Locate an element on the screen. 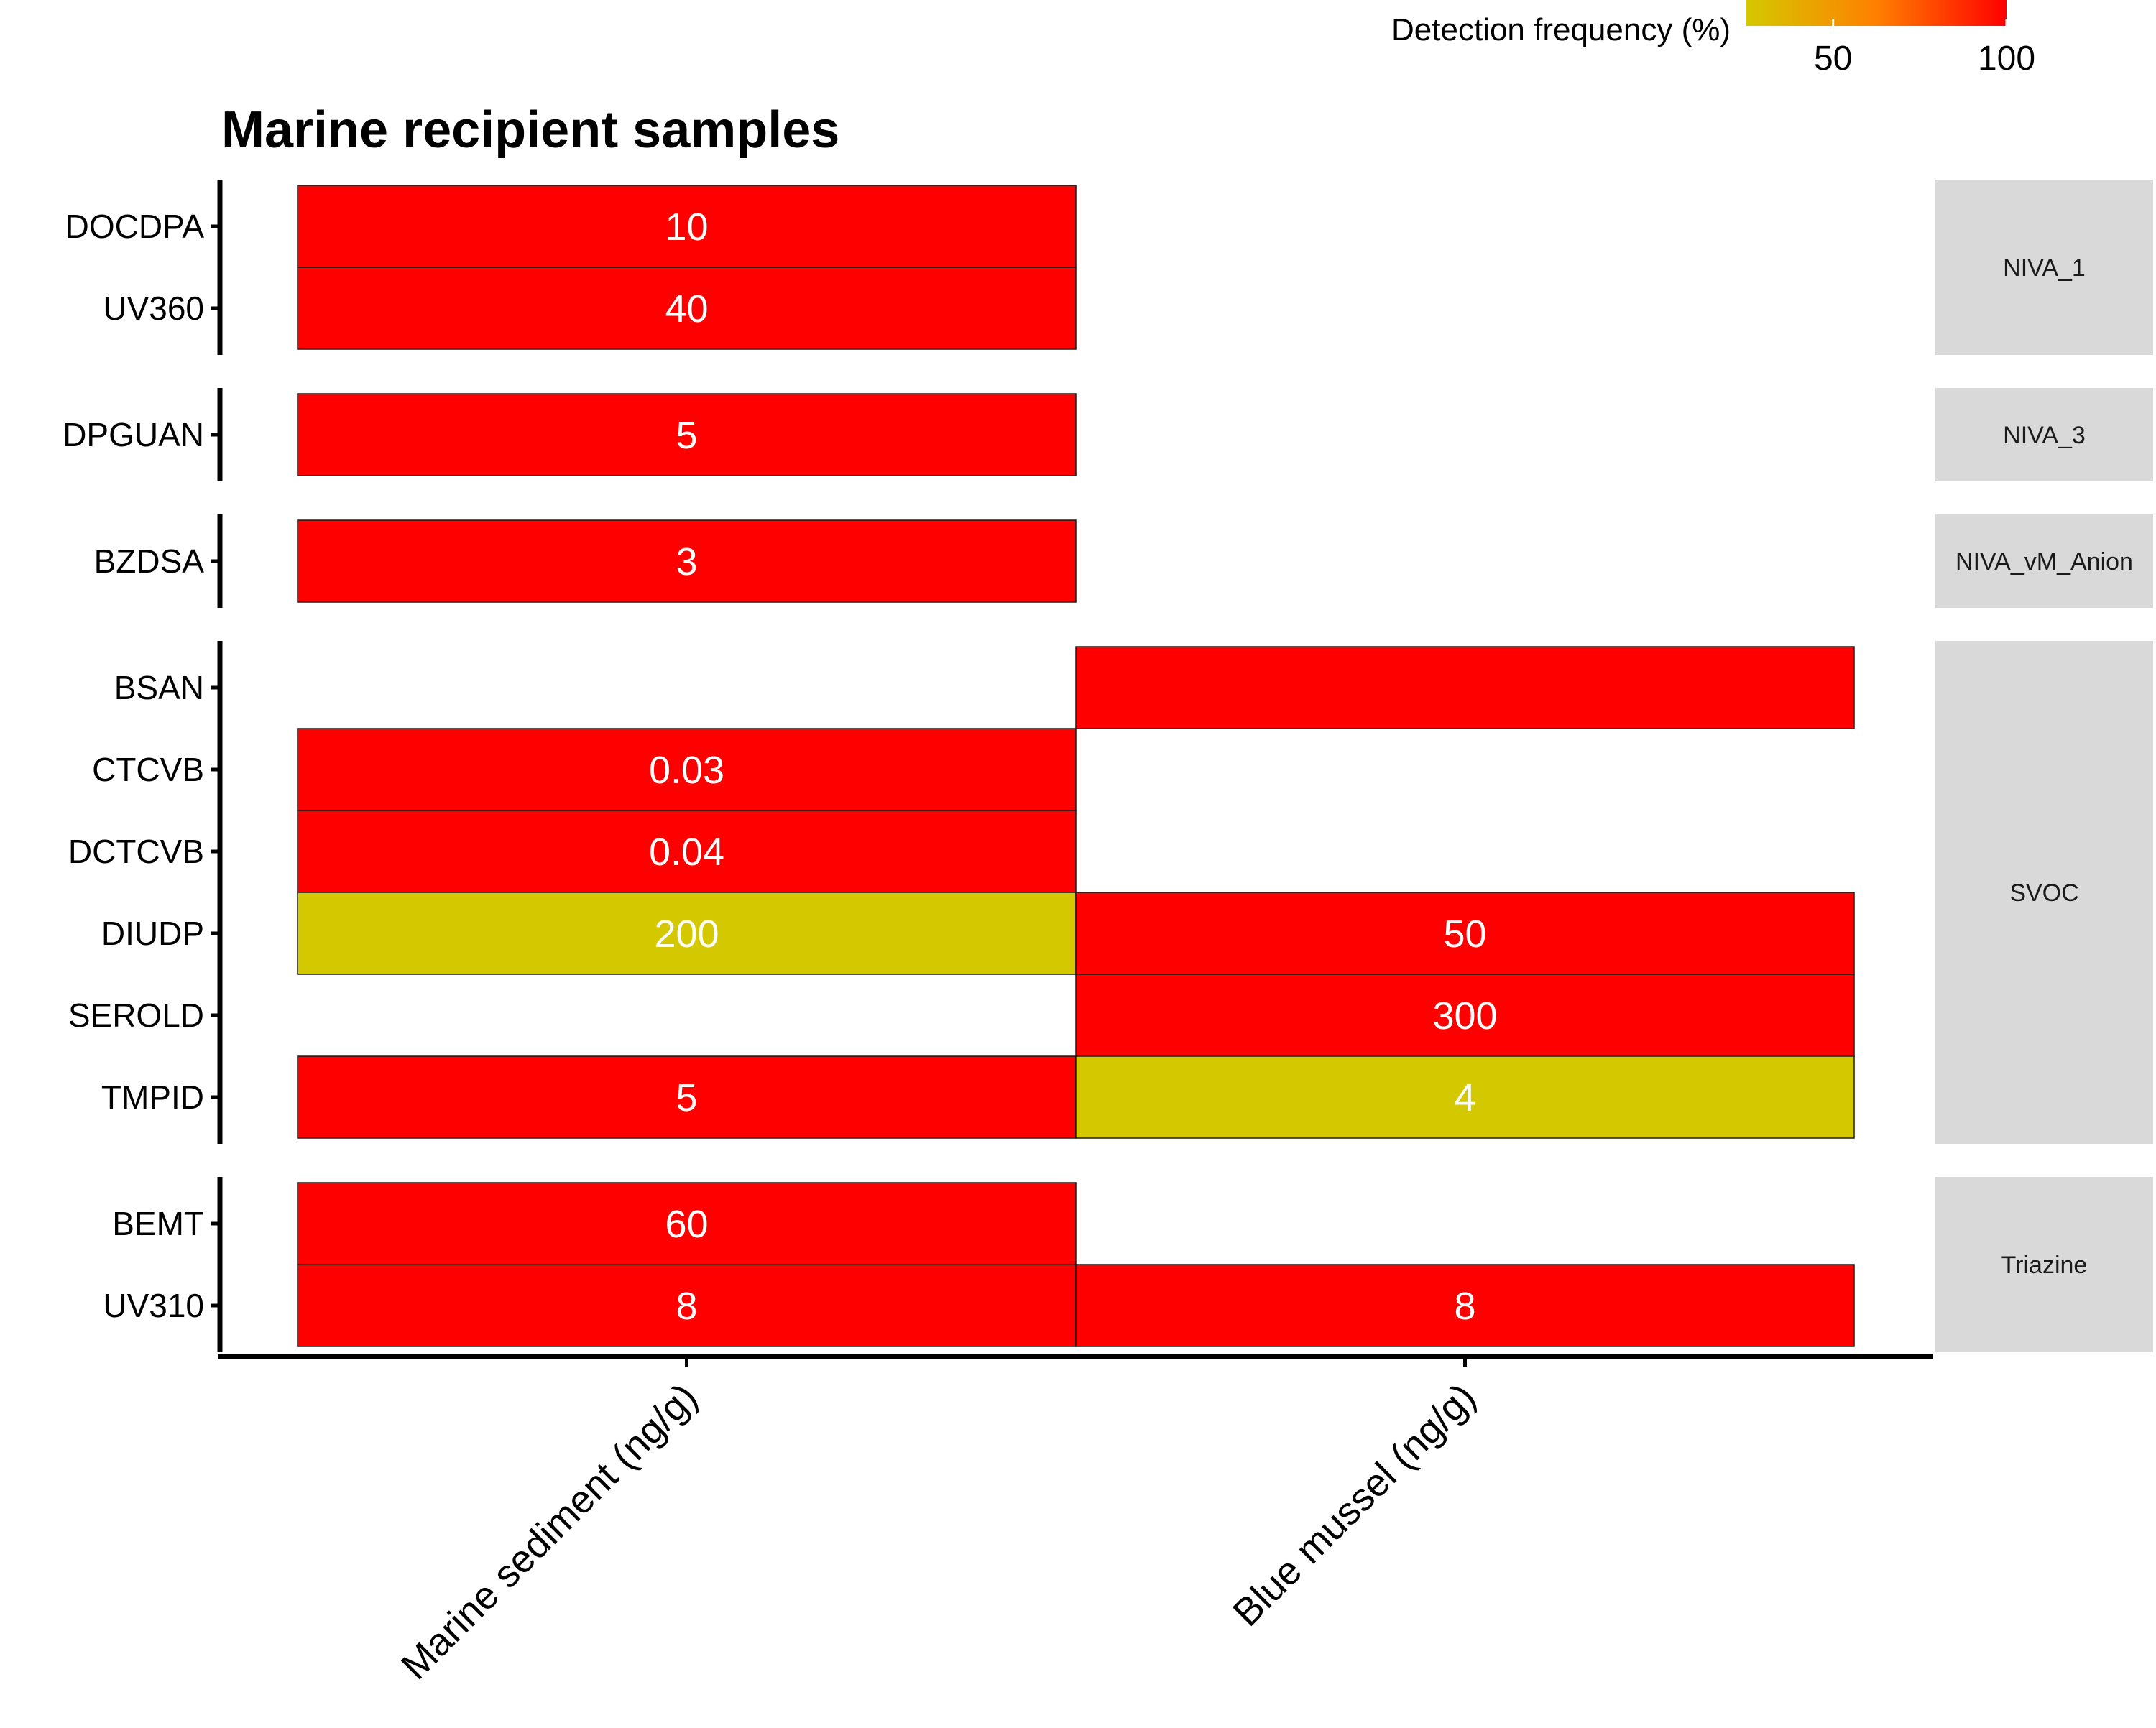 This screenshot has height=1728, width=2156. cell-label-ctcvb-0: 0.03 is located at coordinates (686, 770).